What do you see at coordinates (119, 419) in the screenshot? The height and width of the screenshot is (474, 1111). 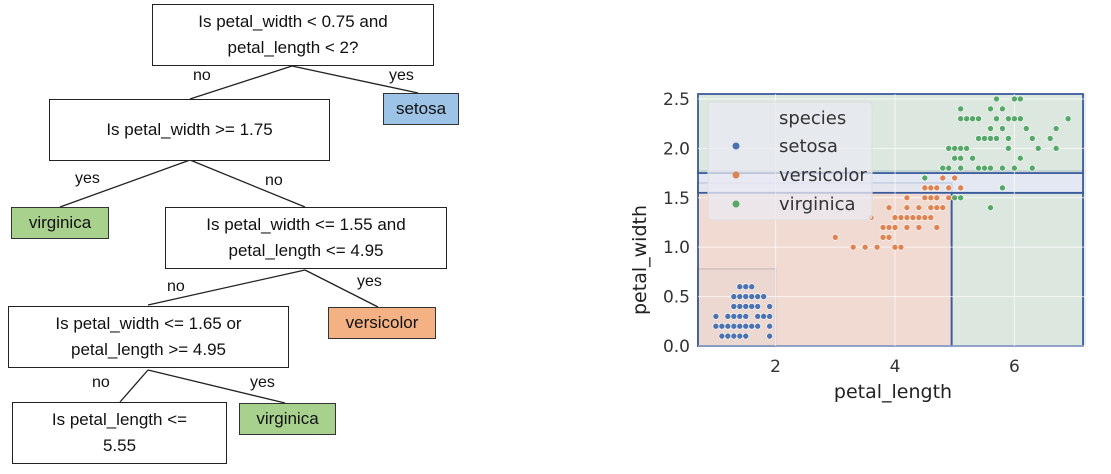 I see `node5-line1: Is petal_length <=` at bounding box center [119, 419].